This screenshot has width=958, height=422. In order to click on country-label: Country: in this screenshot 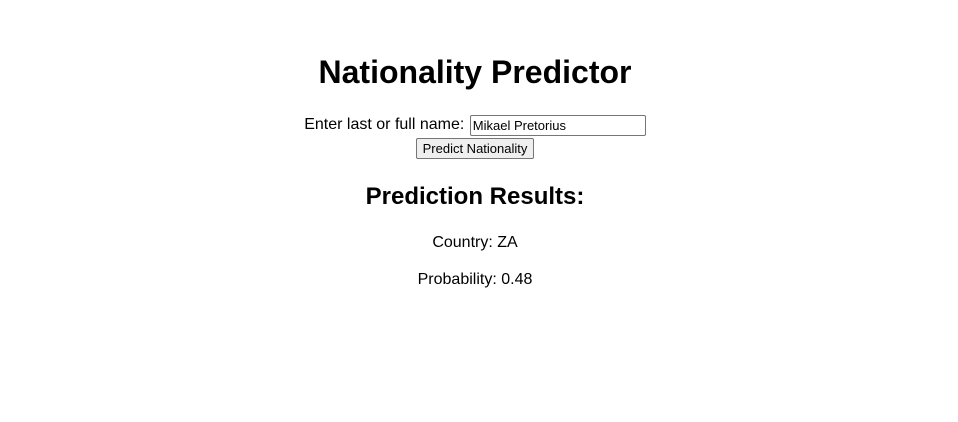, I will do `click(462, 242)`.